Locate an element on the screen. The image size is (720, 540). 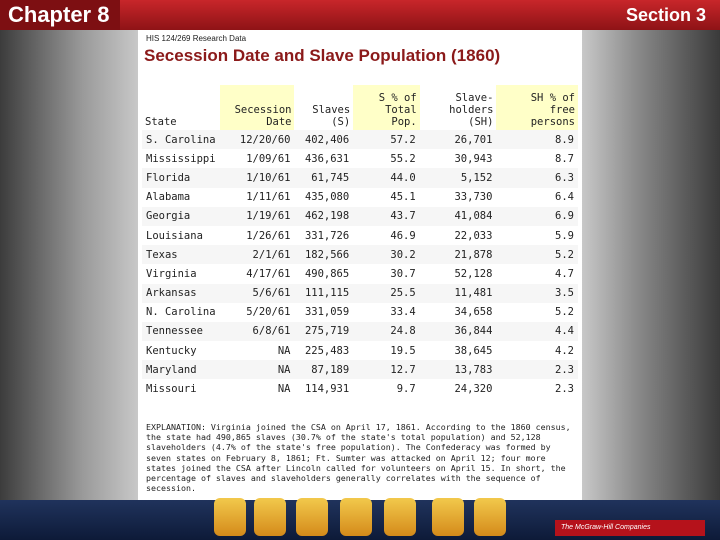
back-button is located at coordinates (448, 517).